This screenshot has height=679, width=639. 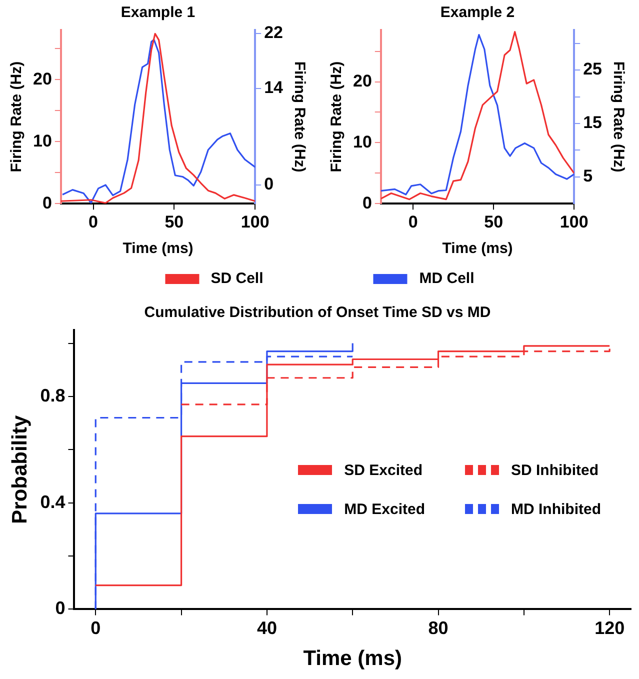 I want to click on legend-label: SD Cell, so click(x=237, y=278).